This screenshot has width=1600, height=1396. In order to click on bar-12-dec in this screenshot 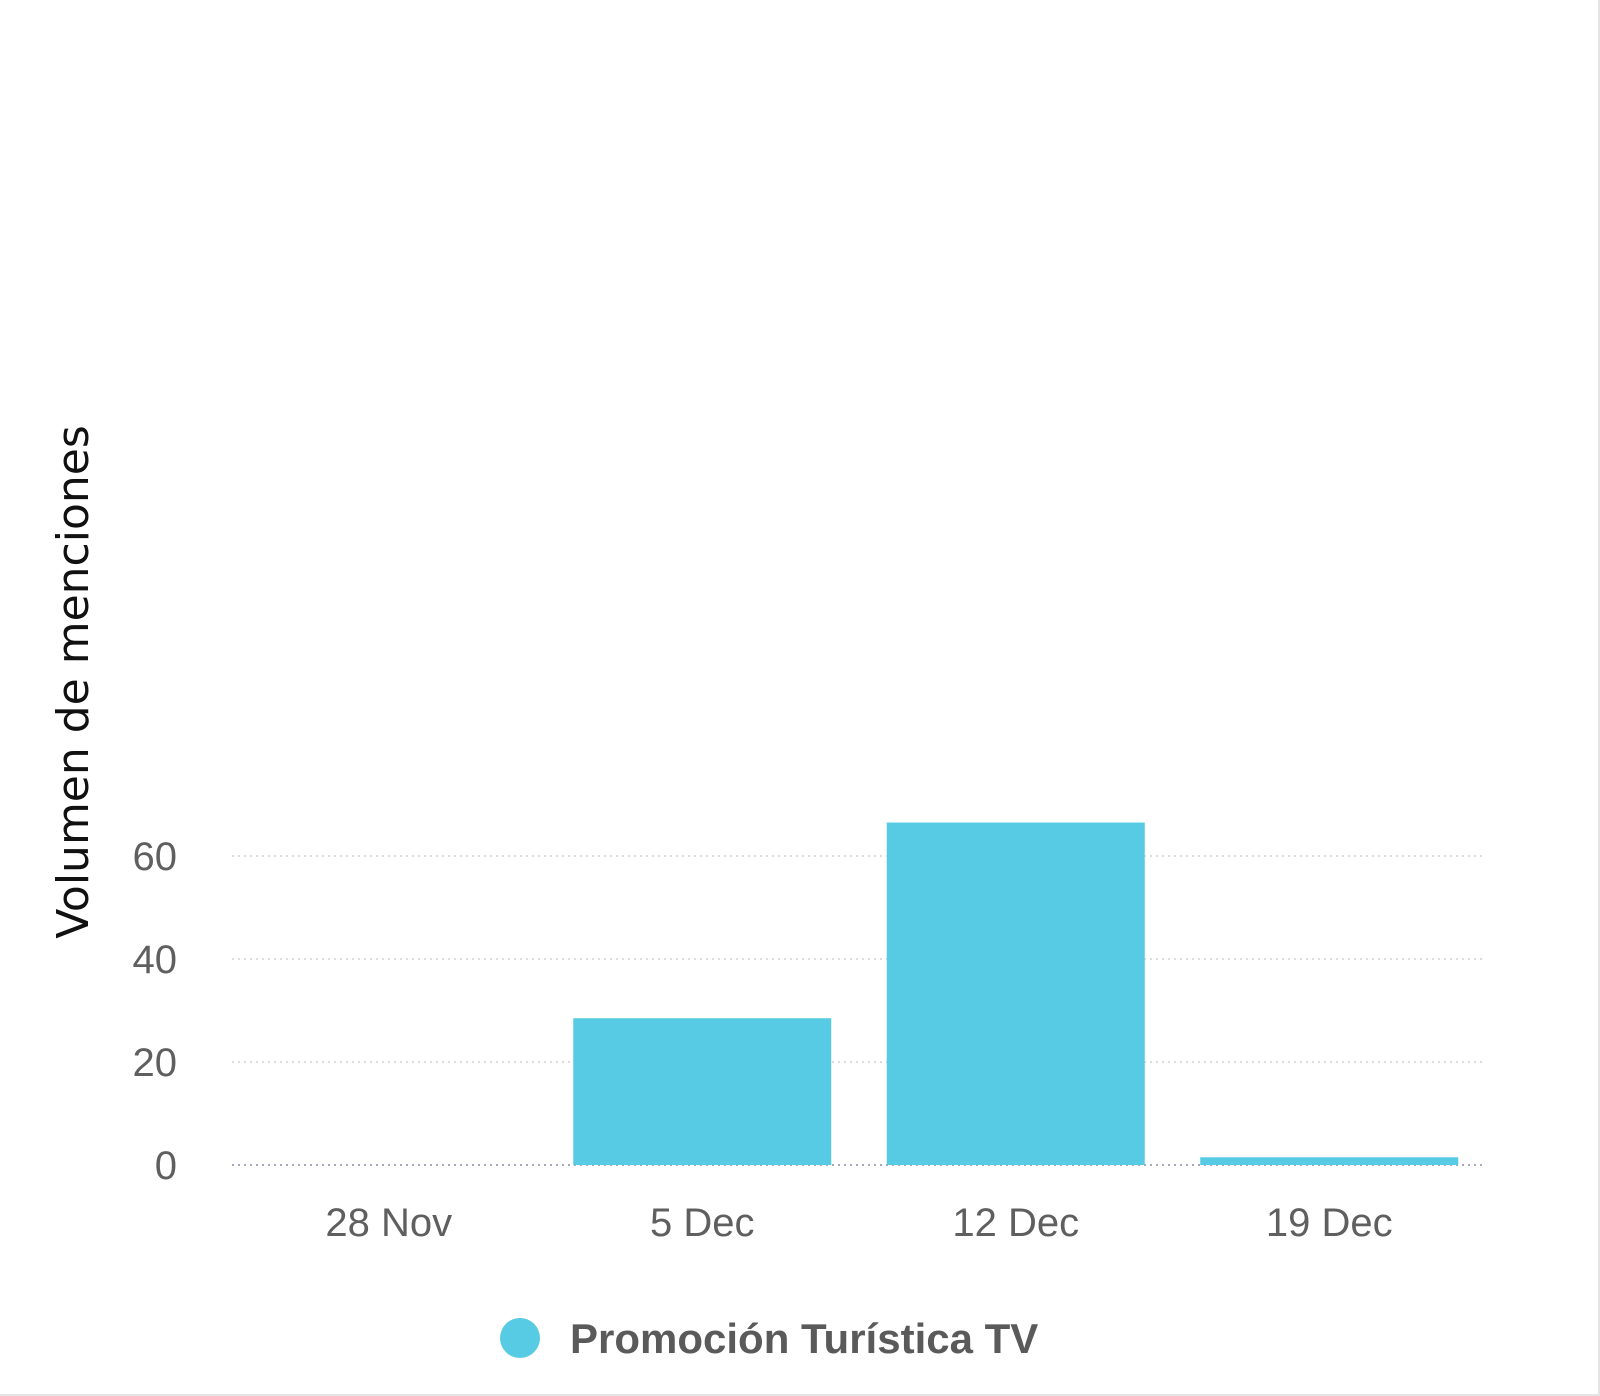, I will do `click(1015, 993)`.